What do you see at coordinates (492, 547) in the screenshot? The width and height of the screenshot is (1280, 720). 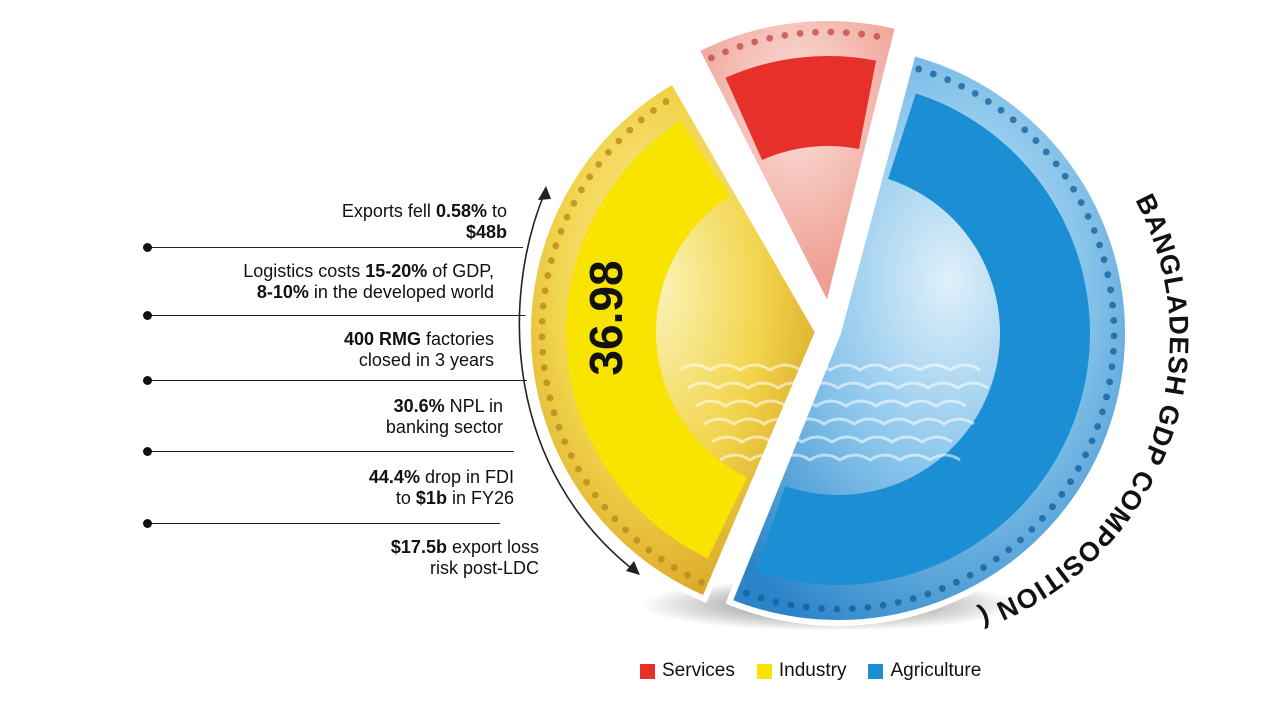 I see `fact-text: export loss` at bounding box center [492, 547].